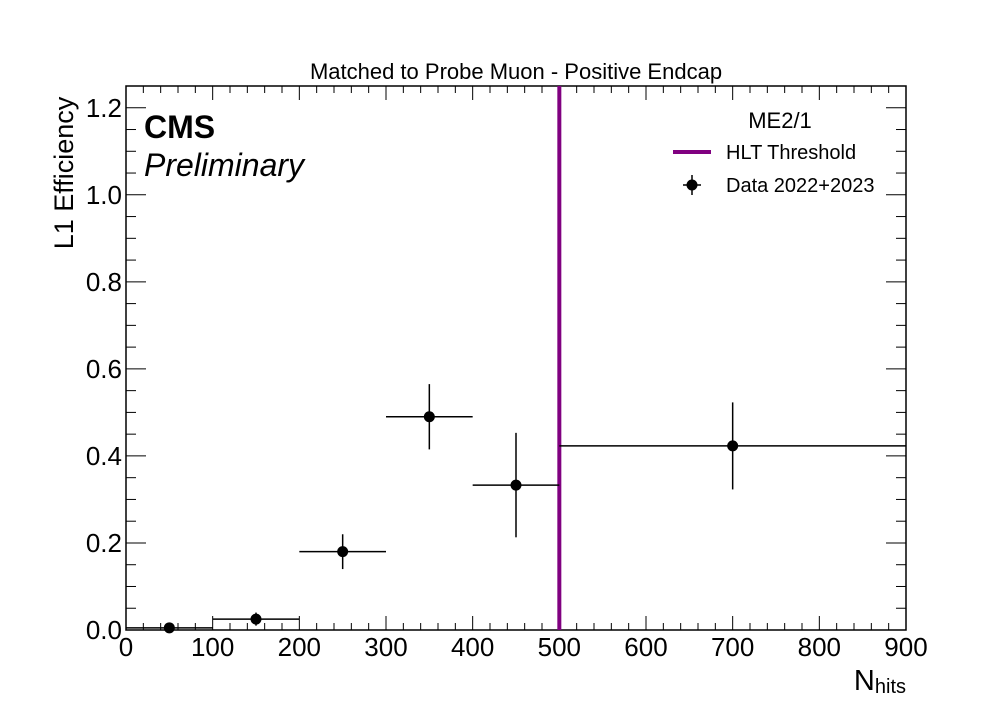  What do you see at coordinates (732, 647) in the screenshot?
I see `x-tick-label: 700` at bounding box center [732, 647].